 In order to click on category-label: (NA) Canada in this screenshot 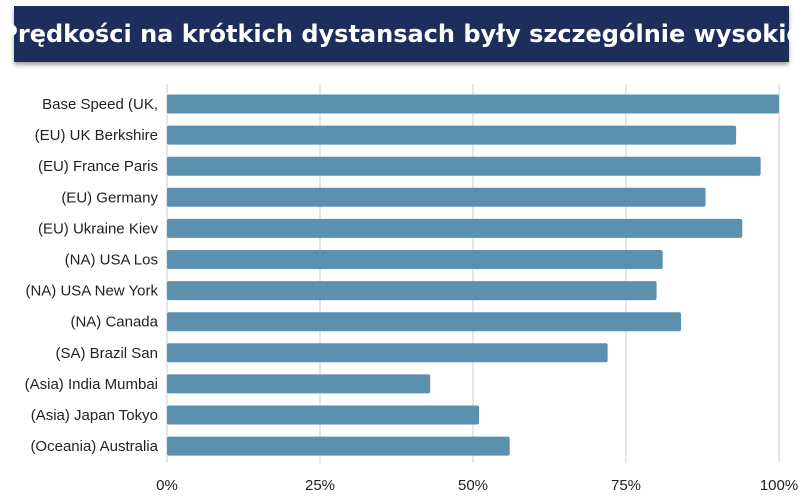, I will do `click(114, 322)`.